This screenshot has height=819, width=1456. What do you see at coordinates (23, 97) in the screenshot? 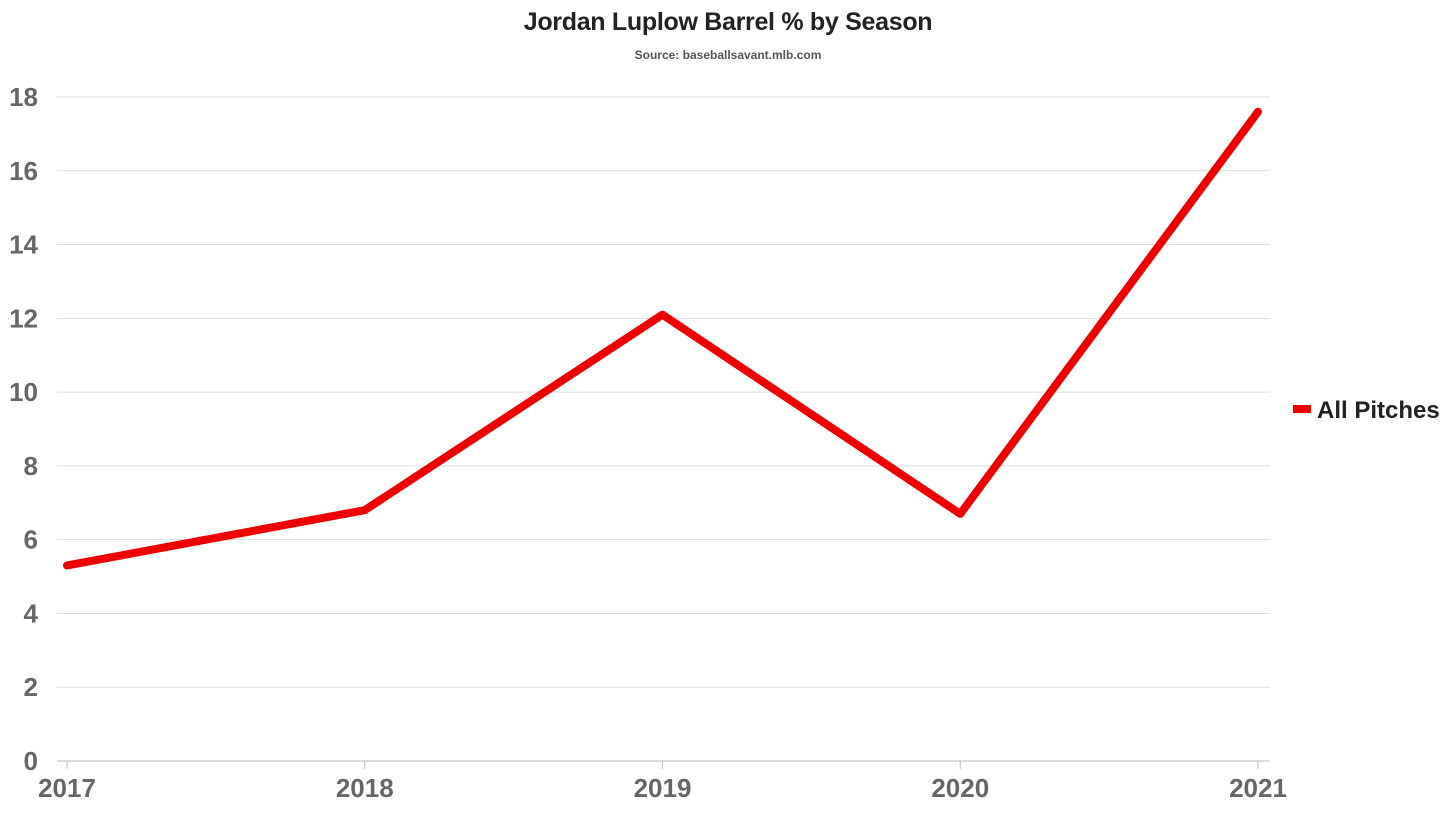
I see `y-tick-label: 18` at bounding box center [23, 97].